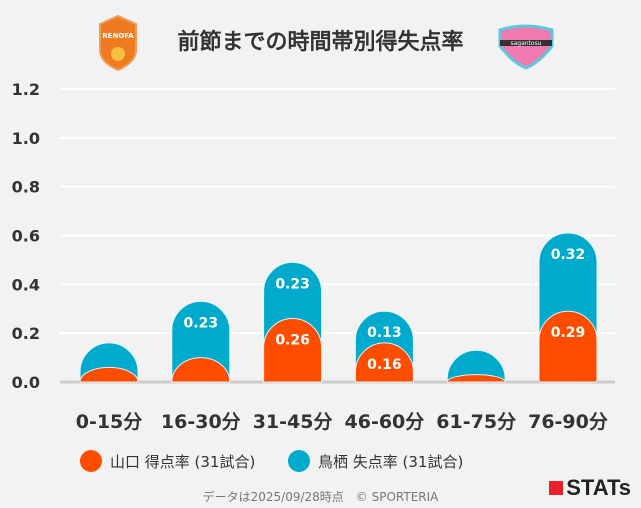  Describe the element at coordinates (118, 43) in the screenshot. I see `renofa-logo: RENOFA` at that location.